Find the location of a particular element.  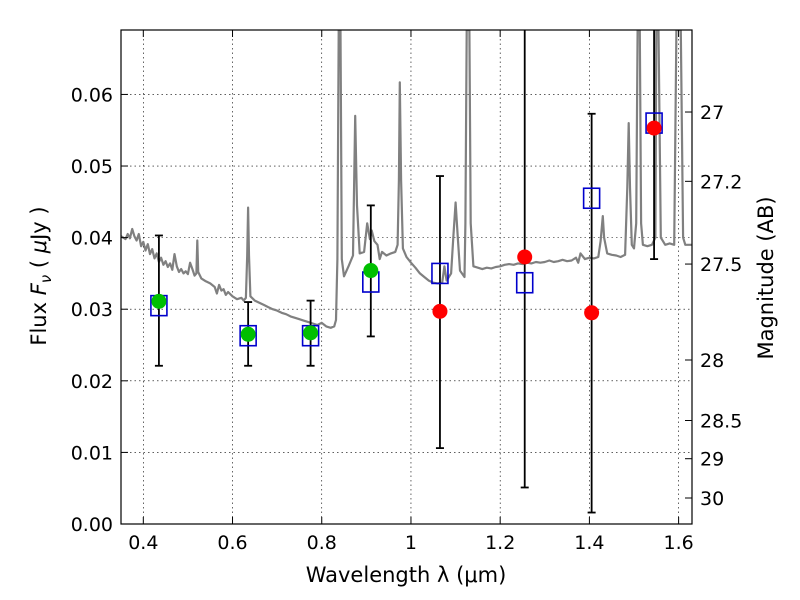

y-axis-ticks: 0.00 0.01 0.02 0.03 0.04 0.05 0.06 is located at coordinates (99, 310).